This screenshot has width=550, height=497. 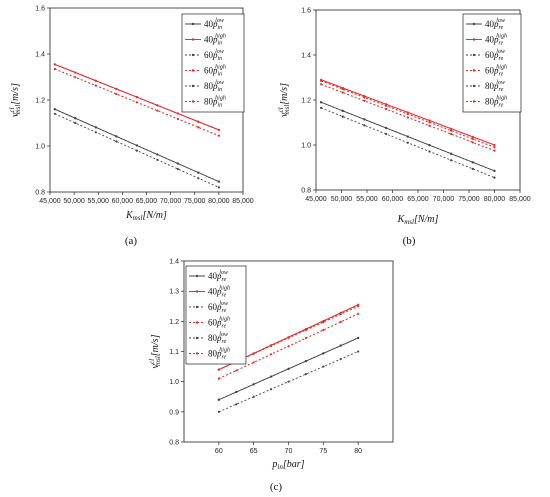 I want to click on legend-entry: 60prehigh, so click(x=219, y=323).